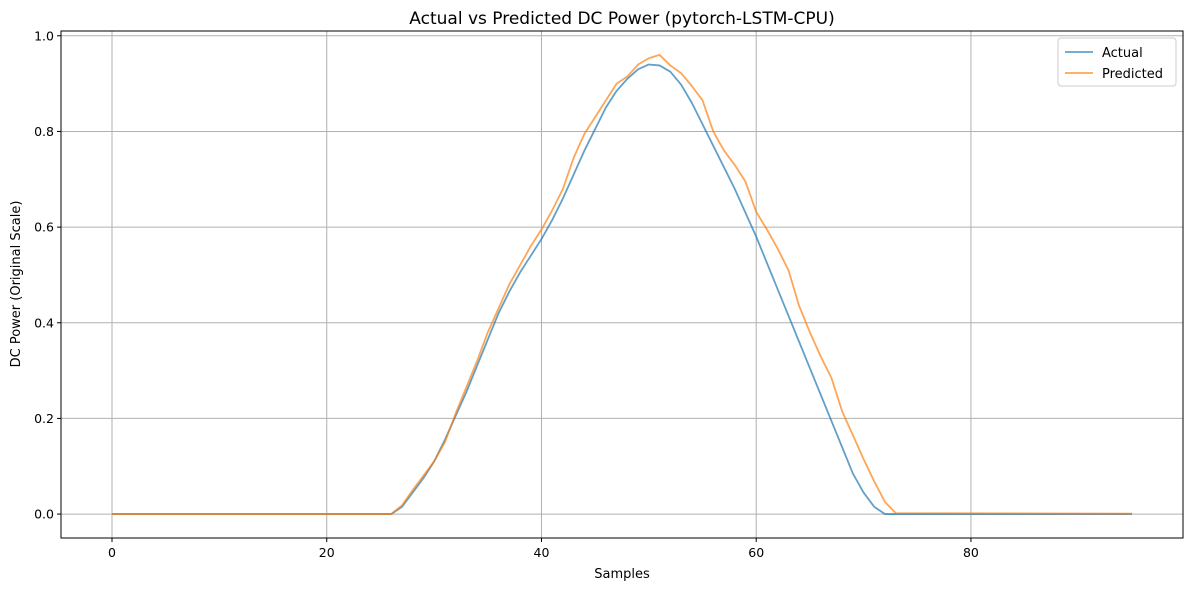  I want to click on y-tick-label: 0.8, so click(44, 131).